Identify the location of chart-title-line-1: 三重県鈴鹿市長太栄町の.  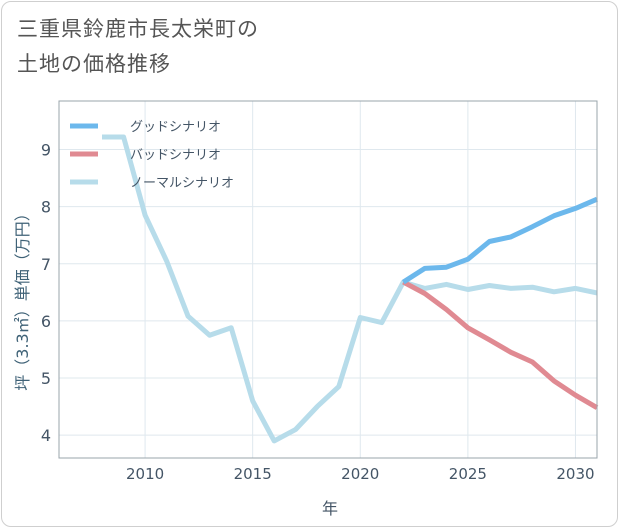
(138, 29).